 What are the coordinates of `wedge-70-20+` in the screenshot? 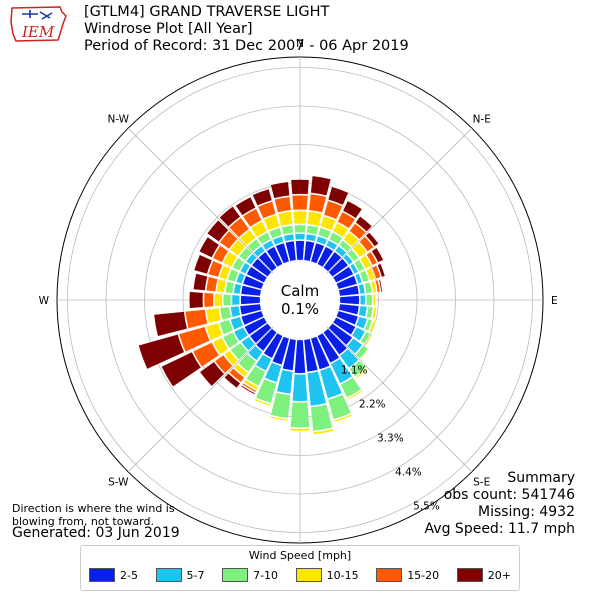 It's located at (381, 270).